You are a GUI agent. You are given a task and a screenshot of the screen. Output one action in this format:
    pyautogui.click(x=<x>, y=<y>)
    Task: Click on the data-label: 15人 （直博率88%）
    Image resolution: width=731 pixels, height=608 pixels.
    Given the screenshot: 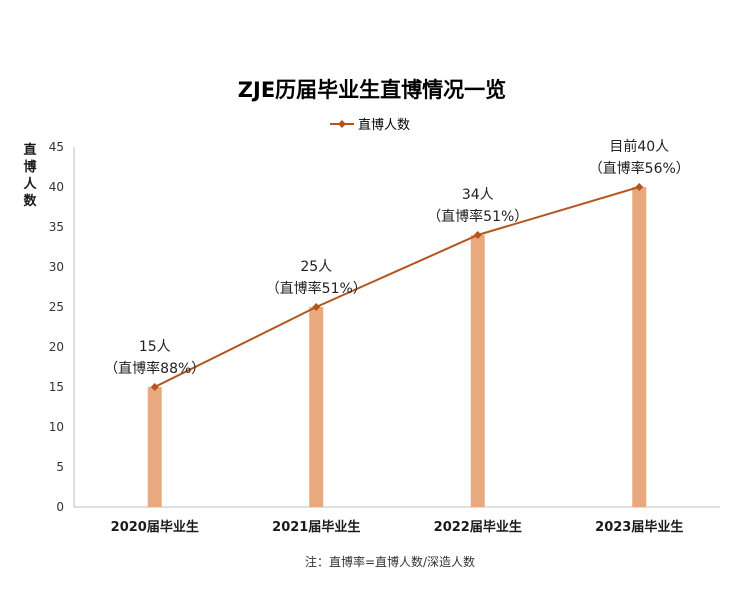 What is the action you would take?
    pyautogui.click(x=154, y=358)
    